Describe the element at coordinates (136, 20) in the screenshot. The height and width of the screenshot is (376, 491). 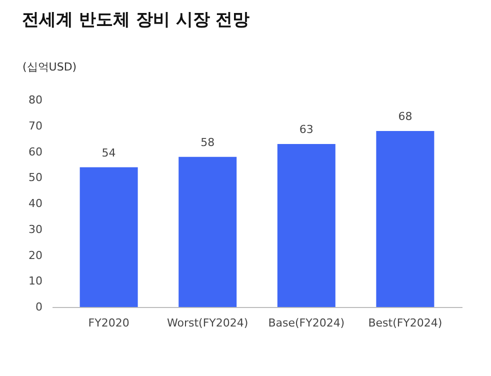
I see `chart-title: 전세계 반도체 장비 시장 전망` at that location.